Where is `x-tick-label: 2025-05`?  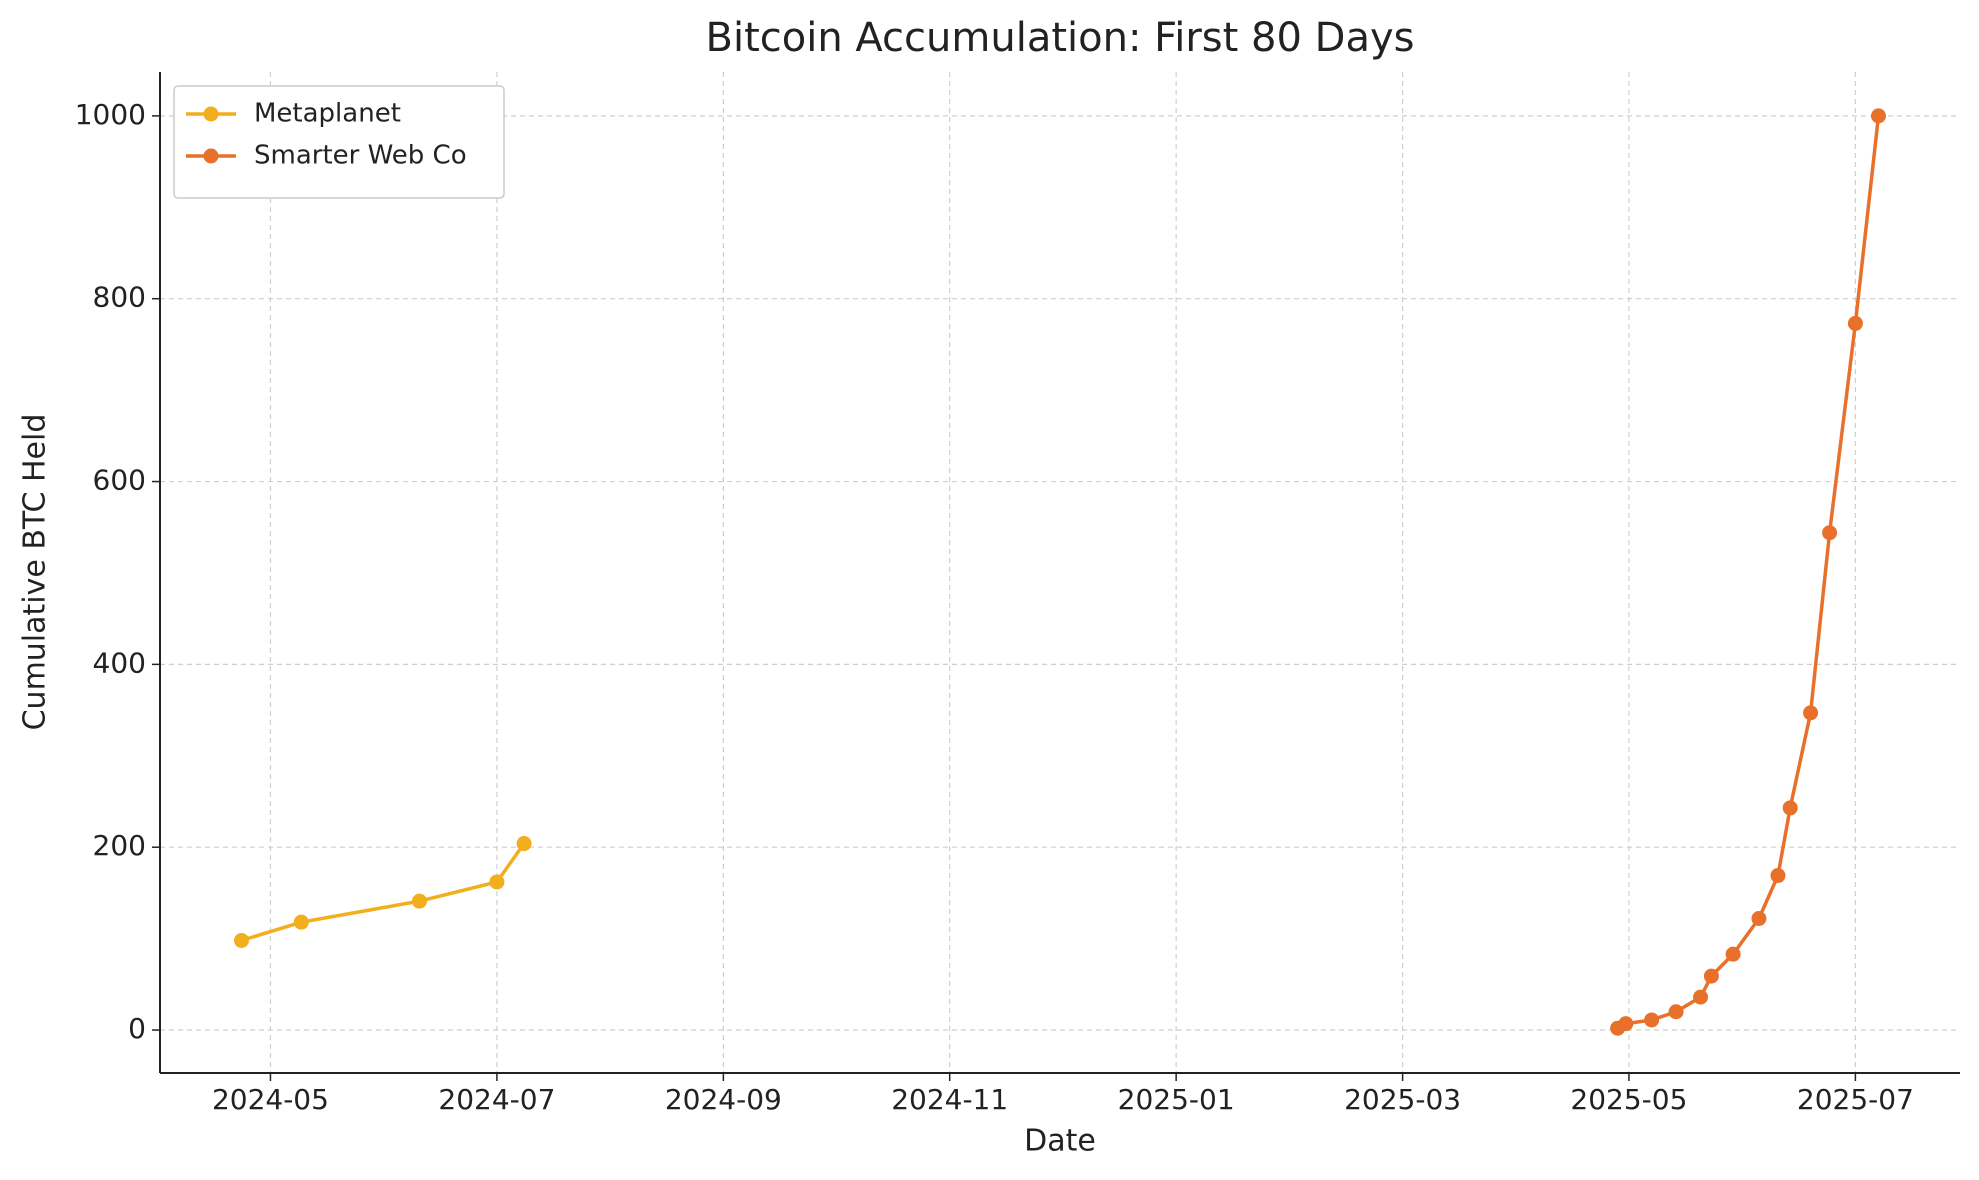 x-tick-label: 2025-05 is located at coordinates (1628, 1099).